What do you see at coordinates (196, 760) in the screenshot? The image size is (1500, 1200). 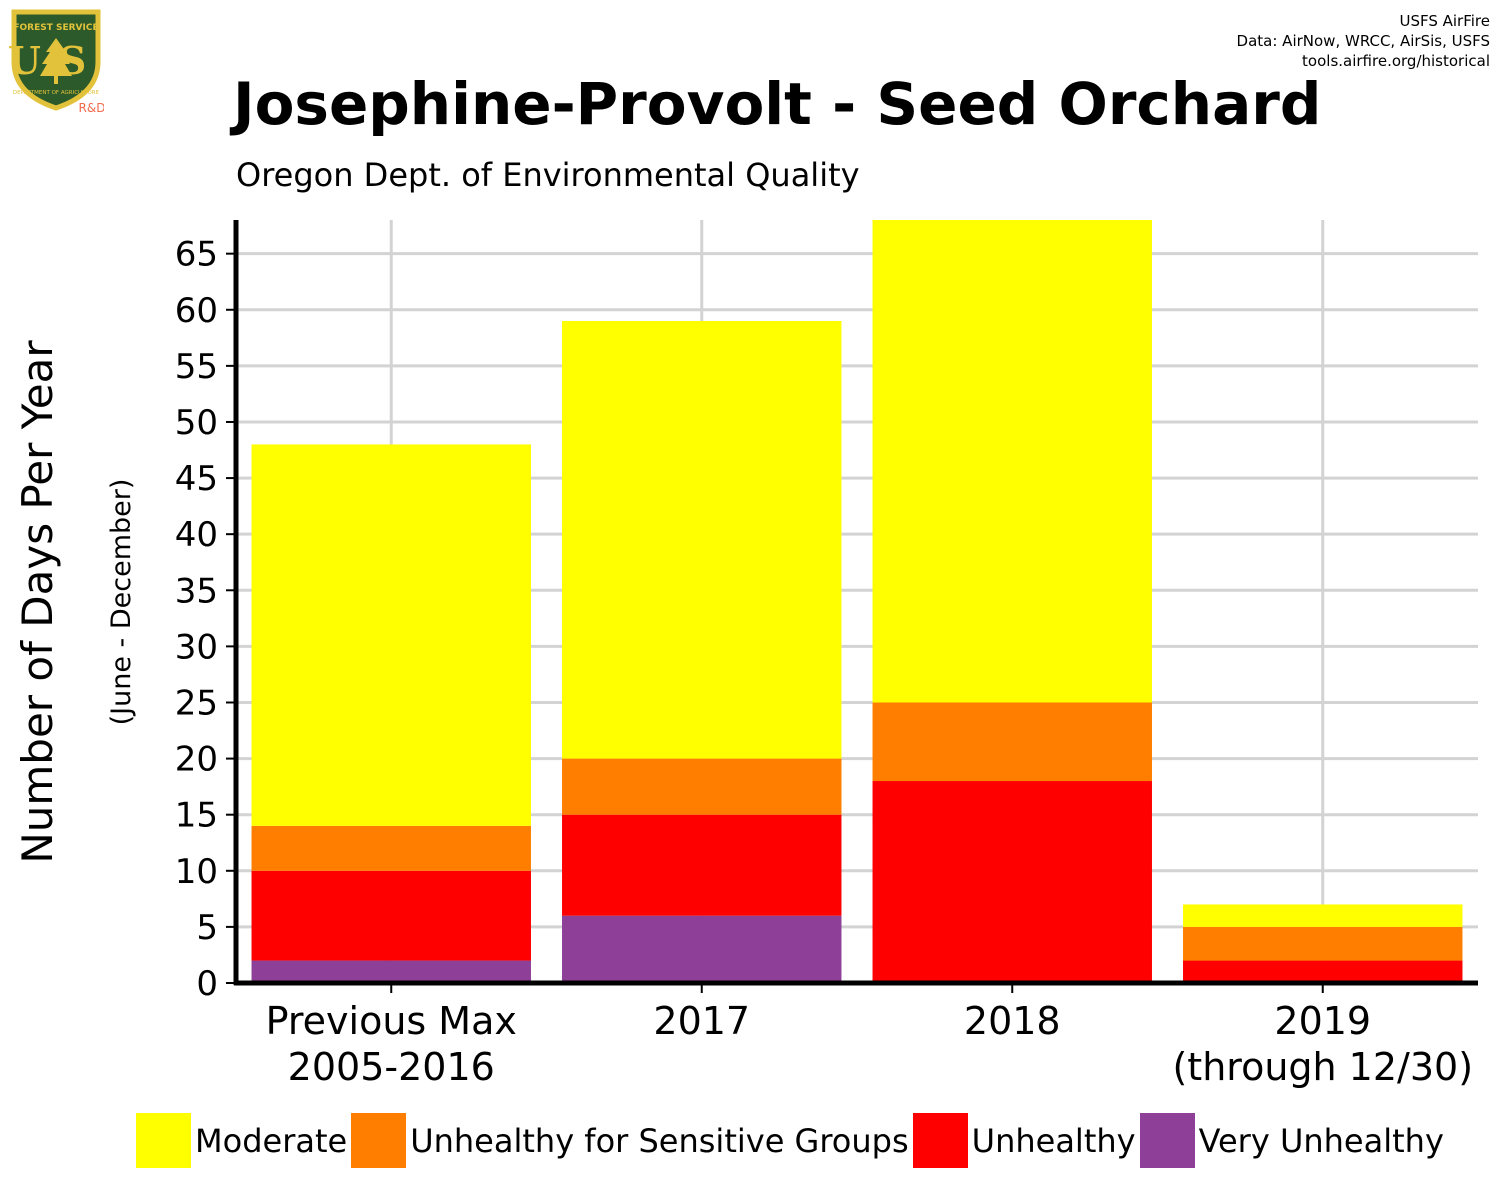 I see `y-tick-label: 20` at bounding box center [196, 760].